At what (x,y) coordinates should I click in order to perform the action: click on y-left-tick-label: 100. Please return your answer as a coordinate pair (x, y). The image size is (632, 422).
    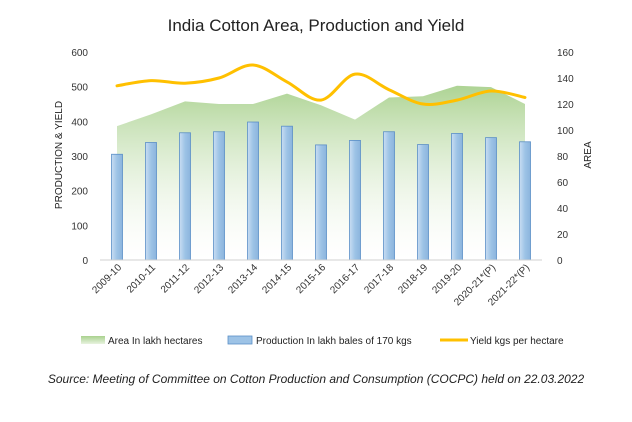
    Looking at the image, I should click on (79, 226).